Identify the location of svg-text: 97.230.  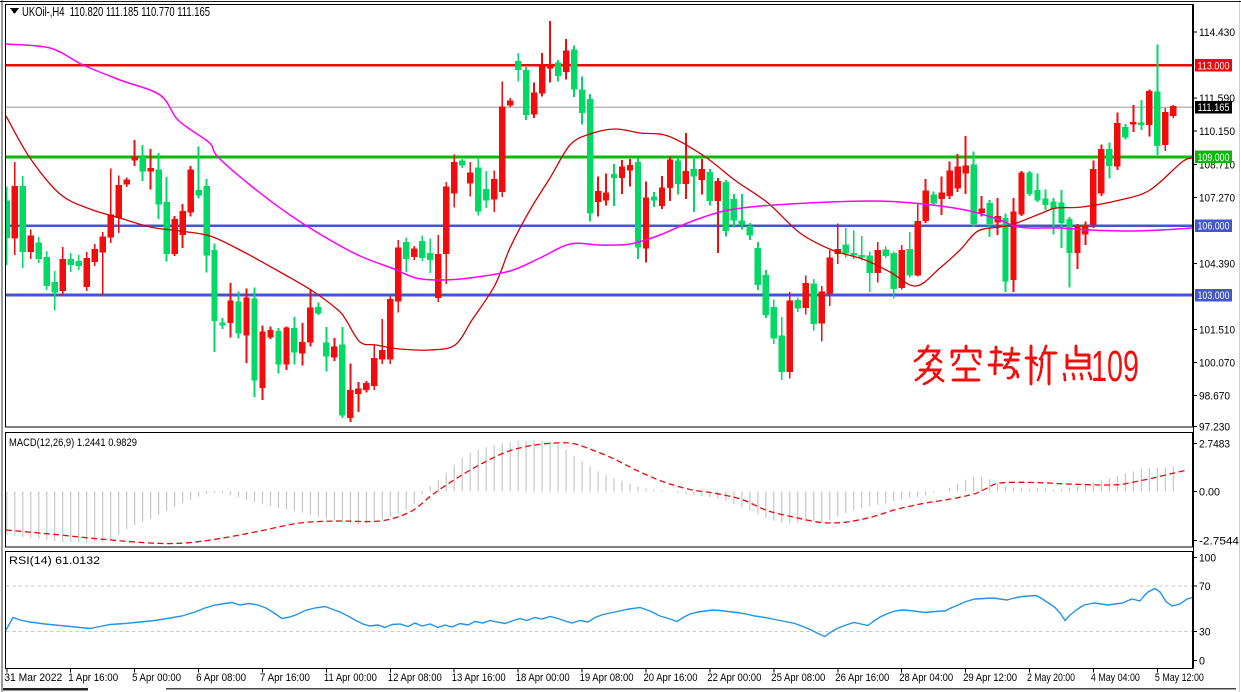
(1214, 428).